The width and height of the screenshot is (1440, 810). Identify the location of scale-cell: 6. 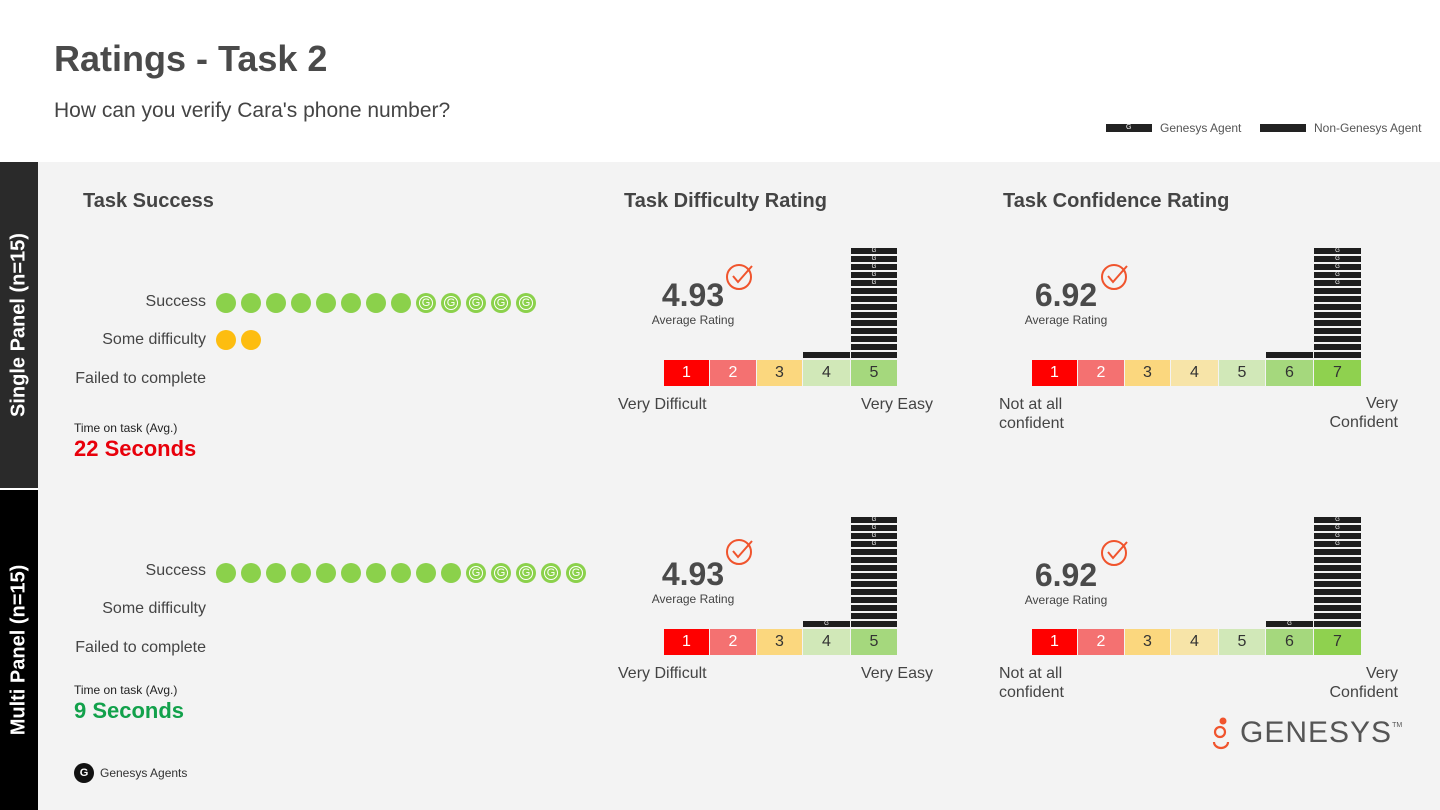
(1289, 642).